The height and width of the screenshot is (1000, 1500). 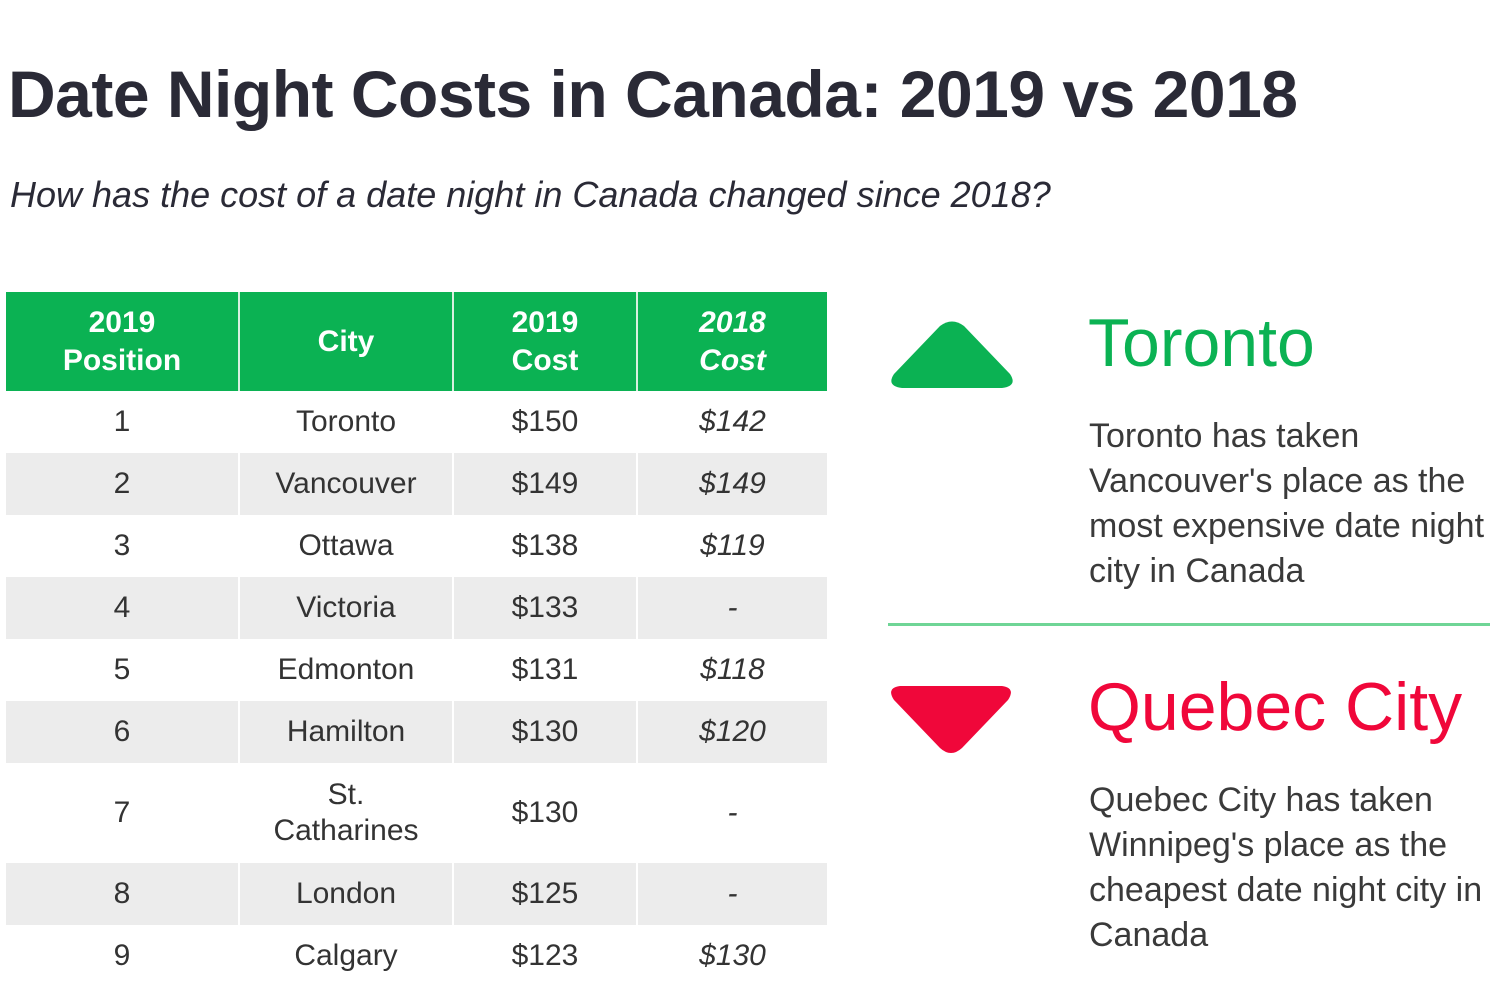 What do you see at coordinates (347, 813) in the screenshot?
I see `cell-city: St. Catharines` at bounding box center [347, 813].